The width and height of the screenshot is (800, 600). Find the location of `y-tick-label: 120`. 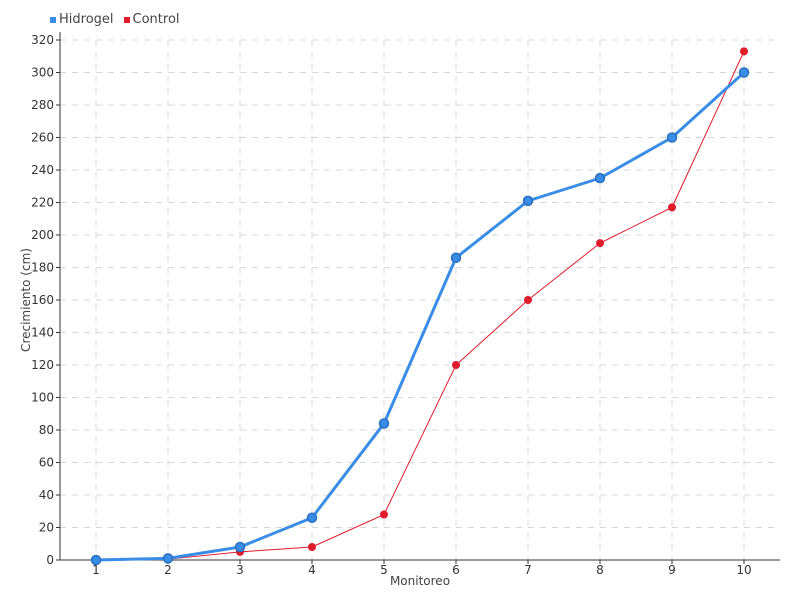

y-tick-label: 120 is located at coordinates (42, 365).